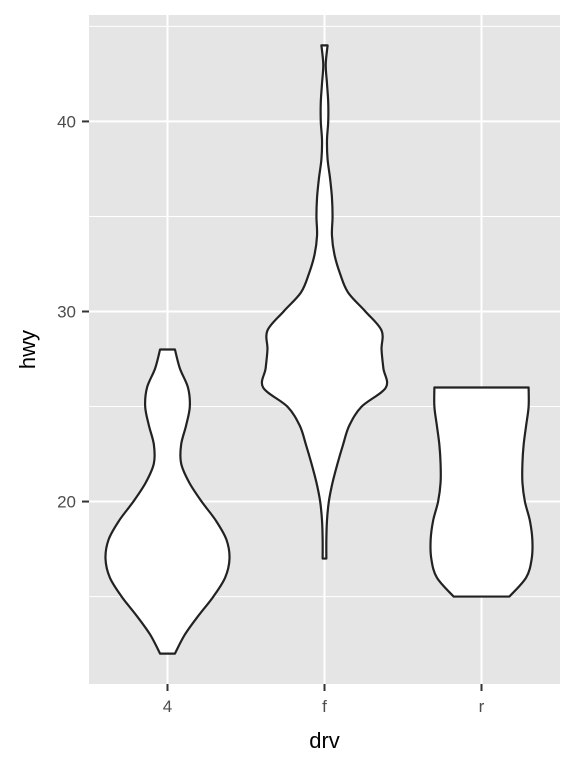  What do you see at coordinates (66, 502) in the screenshot?
I see `y-tick-label: 20` at bounding box center [66, 502].